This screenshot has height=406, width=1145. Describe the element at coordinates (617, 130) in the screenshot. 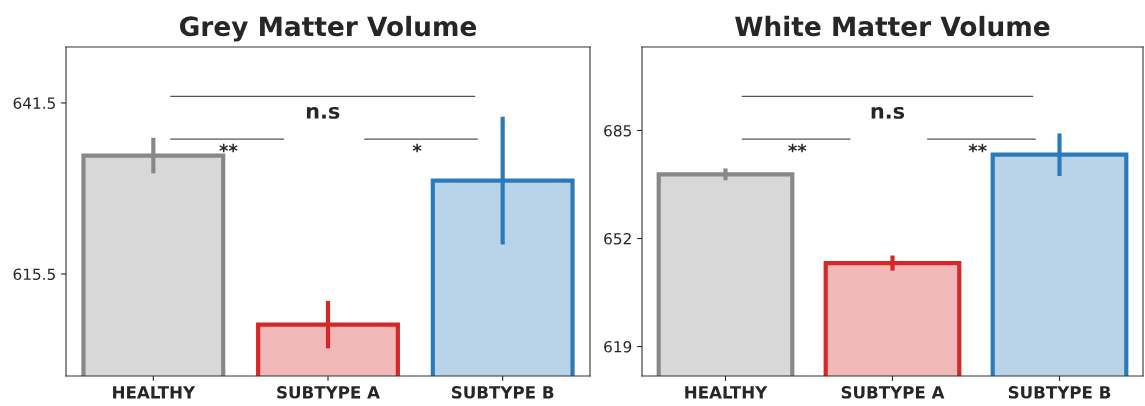

I see `y-tick-label: 685` at that location.